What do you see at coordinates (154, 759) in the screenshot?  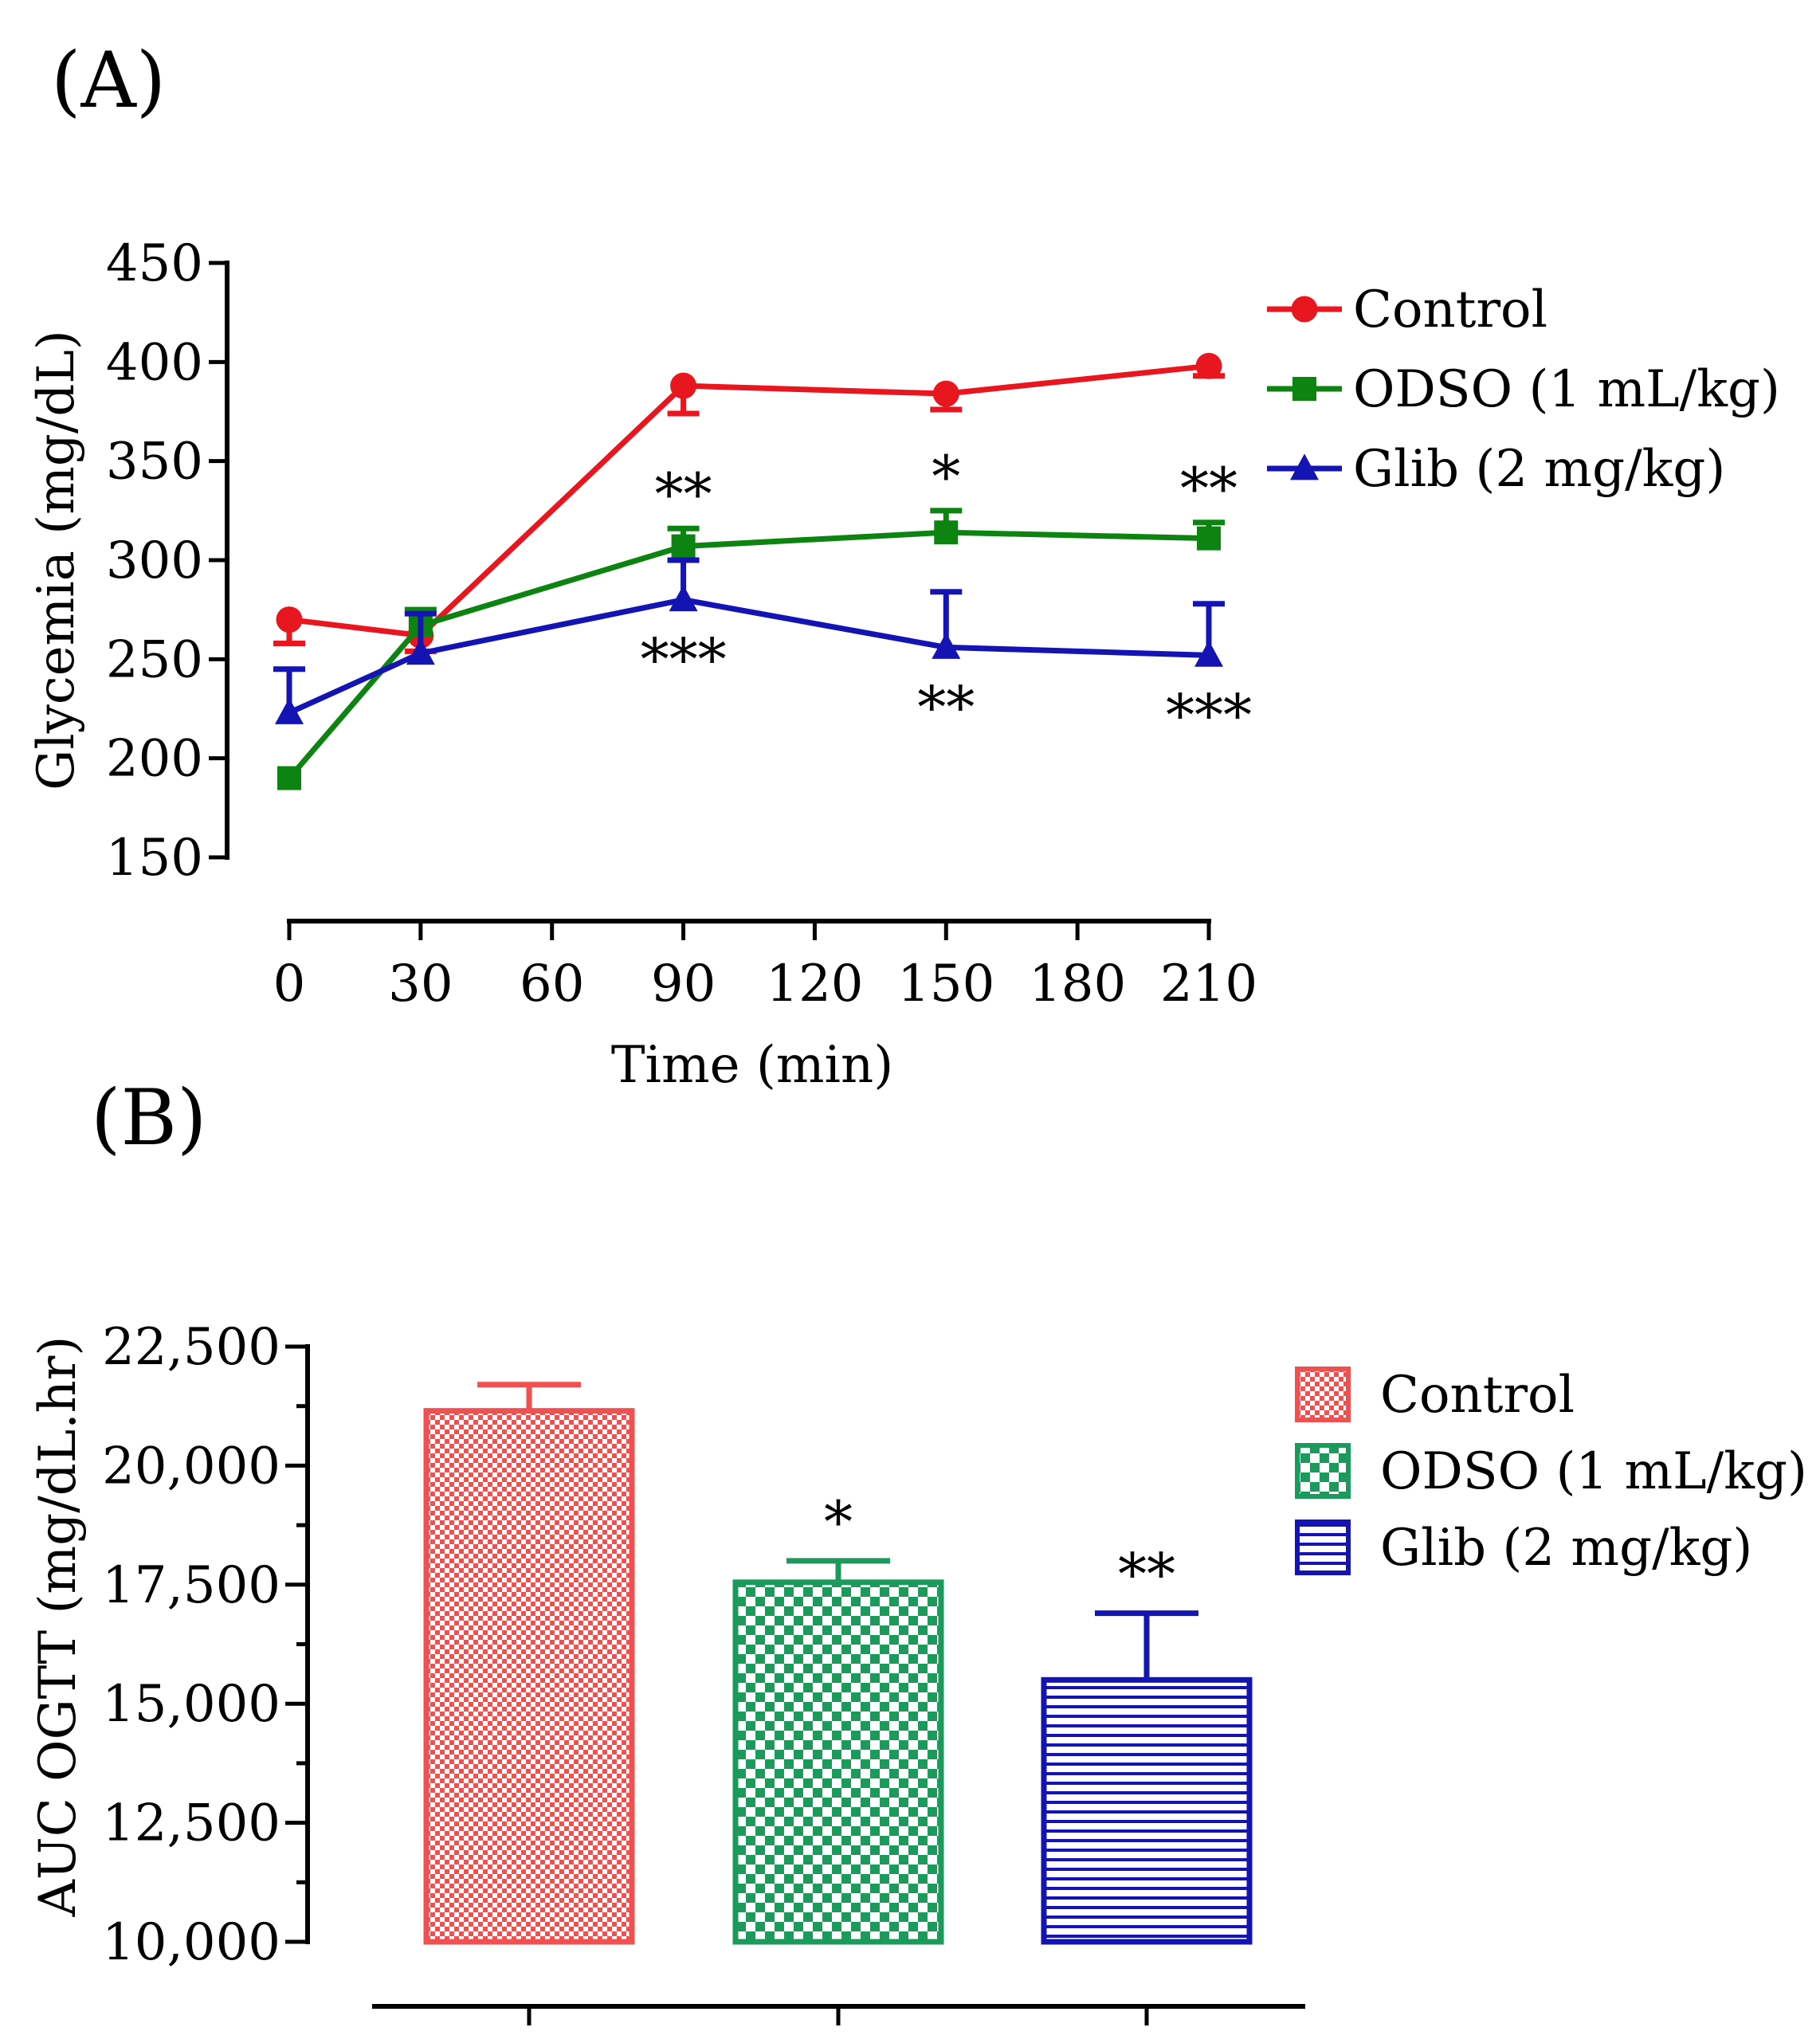 I see `y-tick-label: 200` at bounding box center [154, 759].